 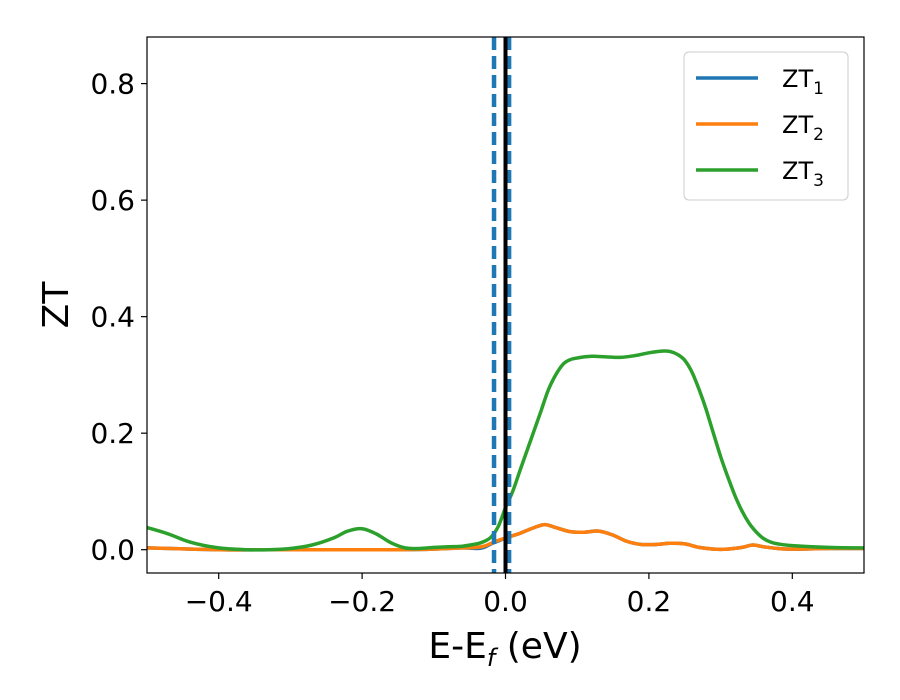 I want to click on y-axis-label: ZT, so click(x=56, y=305).